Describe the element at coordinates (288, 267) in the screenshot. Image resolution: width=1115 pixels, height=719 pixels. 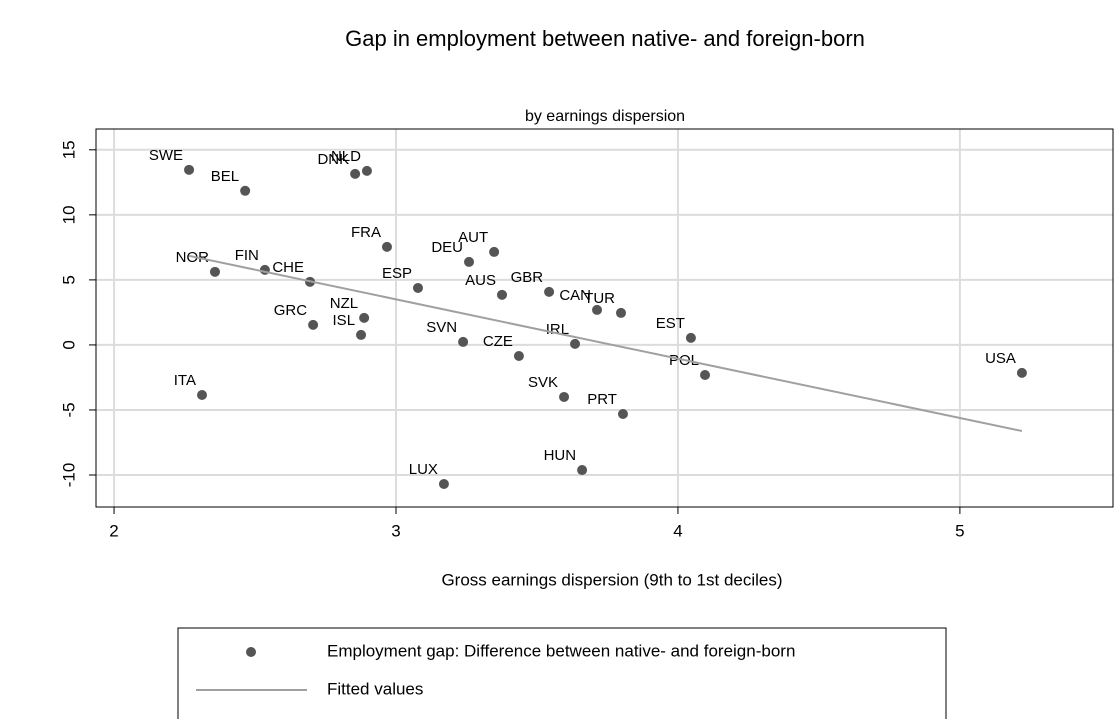
I see `point-label: CHE` at that location.